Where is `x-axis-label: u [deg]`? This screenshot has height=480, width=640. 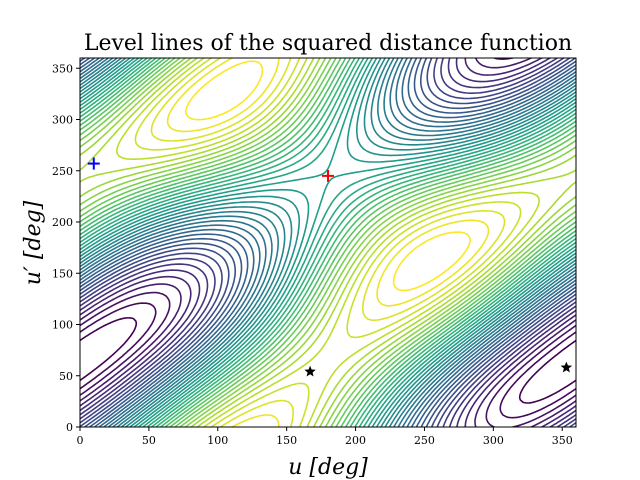 x-axis-label: u [deg] is located at coordinates (328, 467).